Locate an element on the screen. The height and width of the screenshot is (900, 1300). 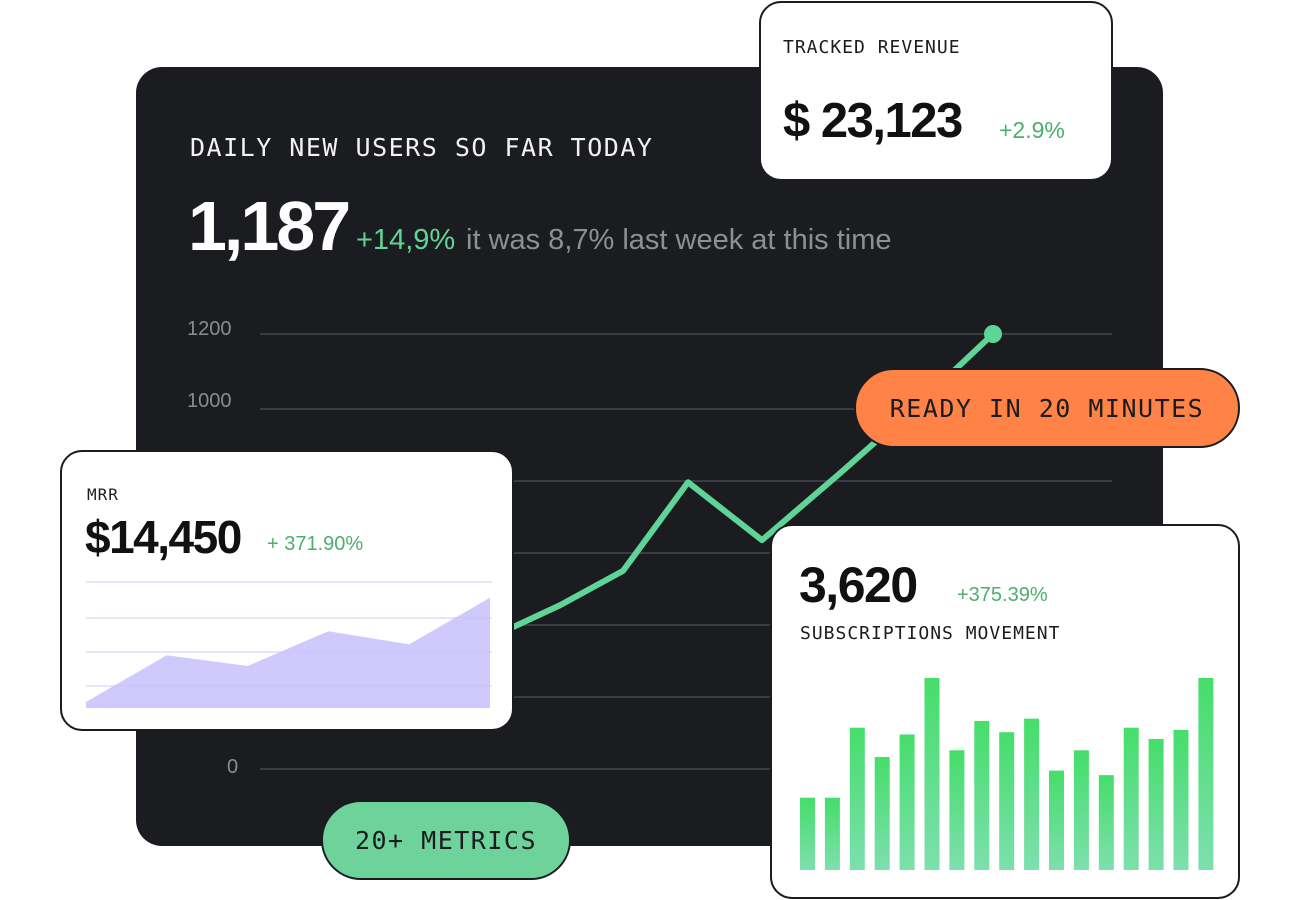
tracked-revenue-card: TRACKED REVENUE $ 23,123 +2.9% is located at coordinates (936, 91).